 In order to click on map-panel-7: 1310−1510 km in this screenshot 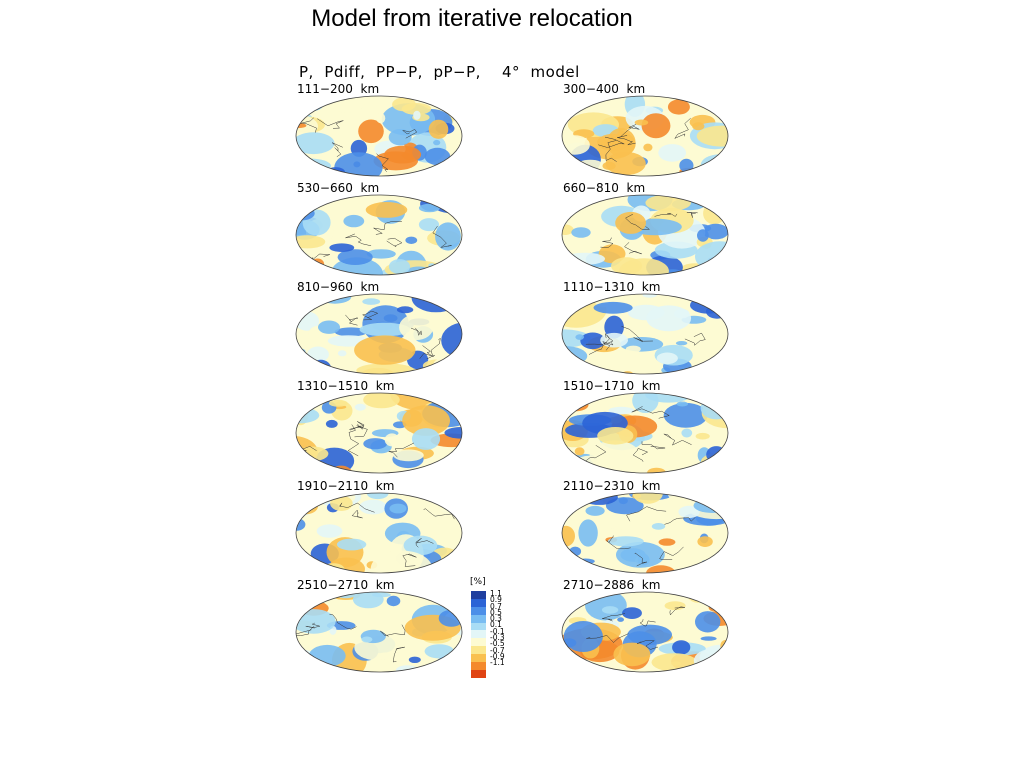, I will do `click(386, 429)`.